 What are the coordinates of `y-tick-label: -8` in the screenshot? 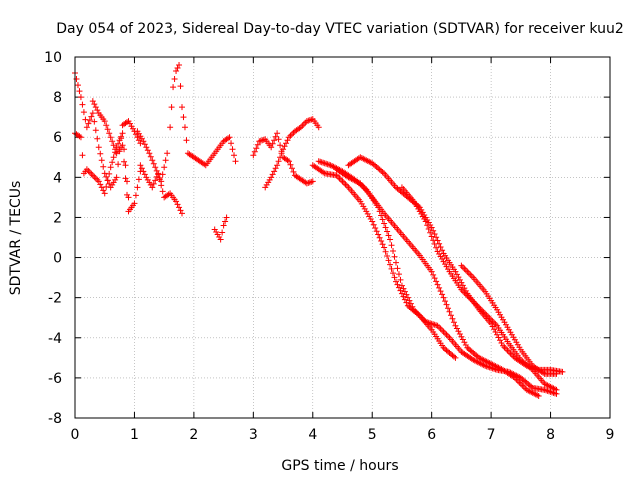 It's located at (55, 419).